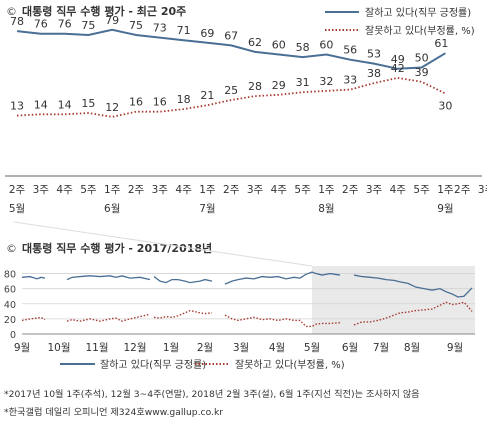 The image size is (487, 423). Describe the element at coordinates (184, 99) in the screenshot. I see `negative-data-label: 18` at that location.